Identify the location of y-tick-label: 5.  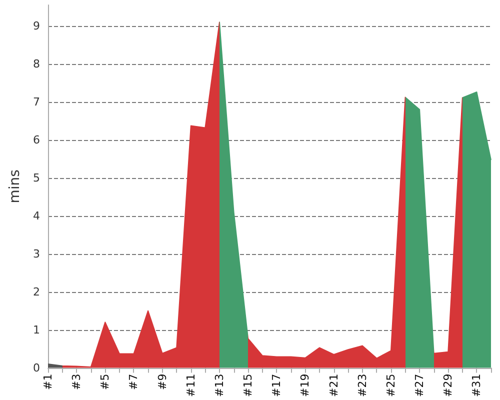
(36, 177).